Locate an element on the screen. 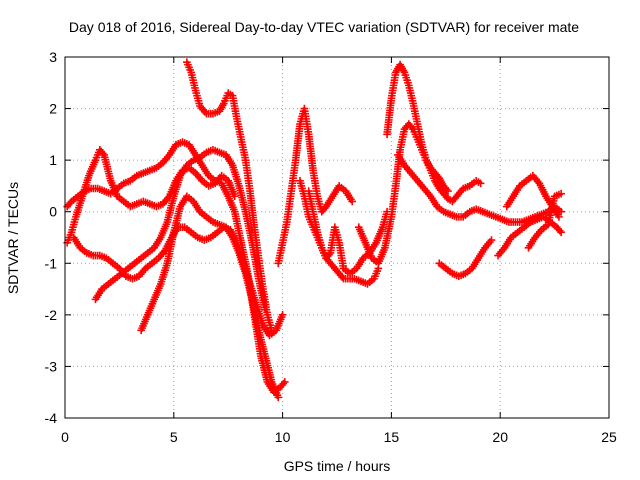 This screenshot has width=640, height=480. x-axis-label: GPS time / hours is located at coordinates (337, 466).